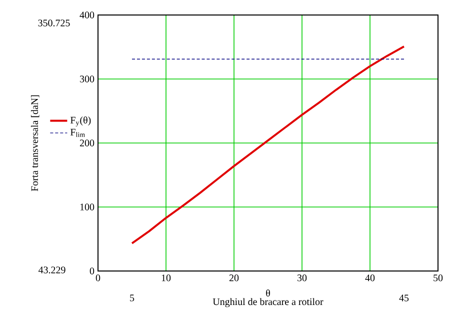  Describe the element at coordinates (35, 143) in the screenshot. I see `y-axis-title: Forta transversala [daN]` at that location.